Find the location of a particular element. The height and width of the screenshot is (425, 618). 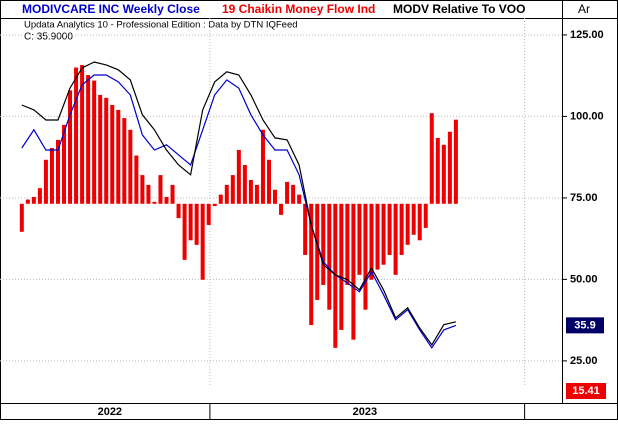

corner-label: Ar is located at coordinates (584, 9).